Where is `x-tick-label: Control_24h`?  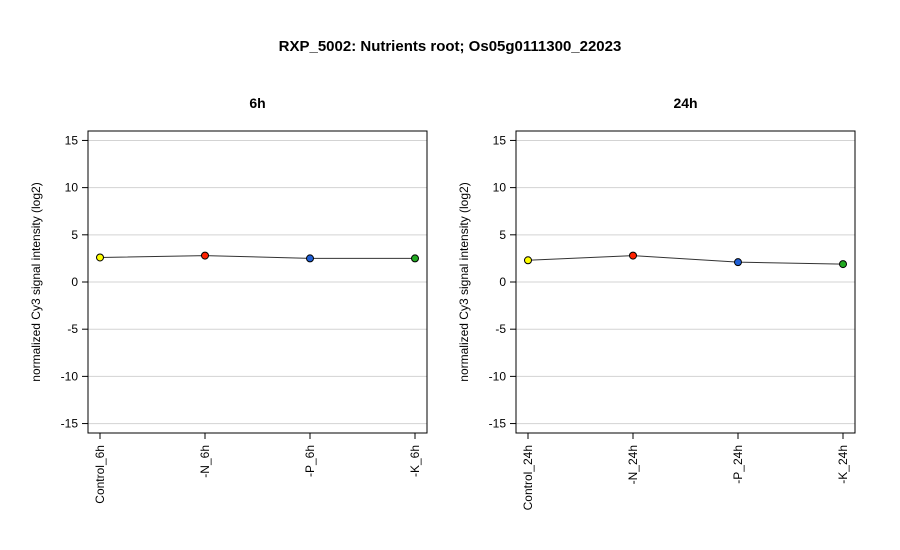
x-tick-label: Control_24h is located at coordinates (528, 477).